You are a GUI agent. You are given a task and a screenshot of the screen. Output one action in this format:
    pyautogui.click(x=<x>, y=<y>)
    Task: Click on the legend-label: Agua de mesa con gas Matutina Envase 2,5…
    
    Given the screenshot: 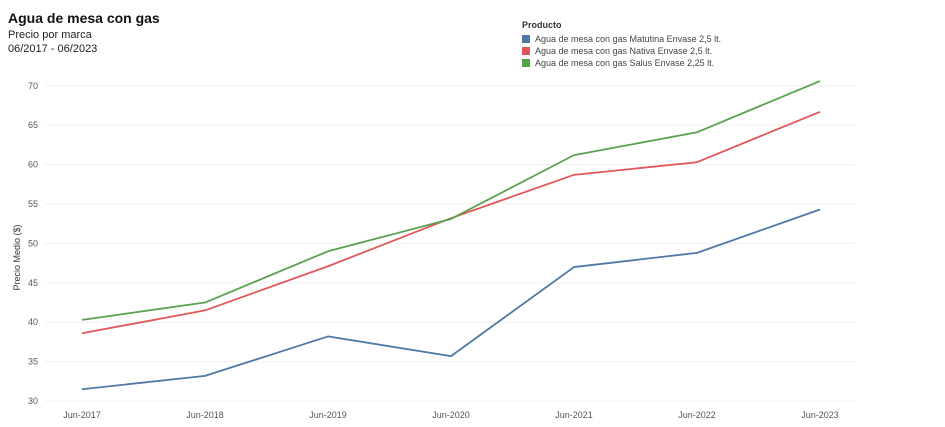 What is the action you would take?
    pyautogui.click(x=628, y=39)
    